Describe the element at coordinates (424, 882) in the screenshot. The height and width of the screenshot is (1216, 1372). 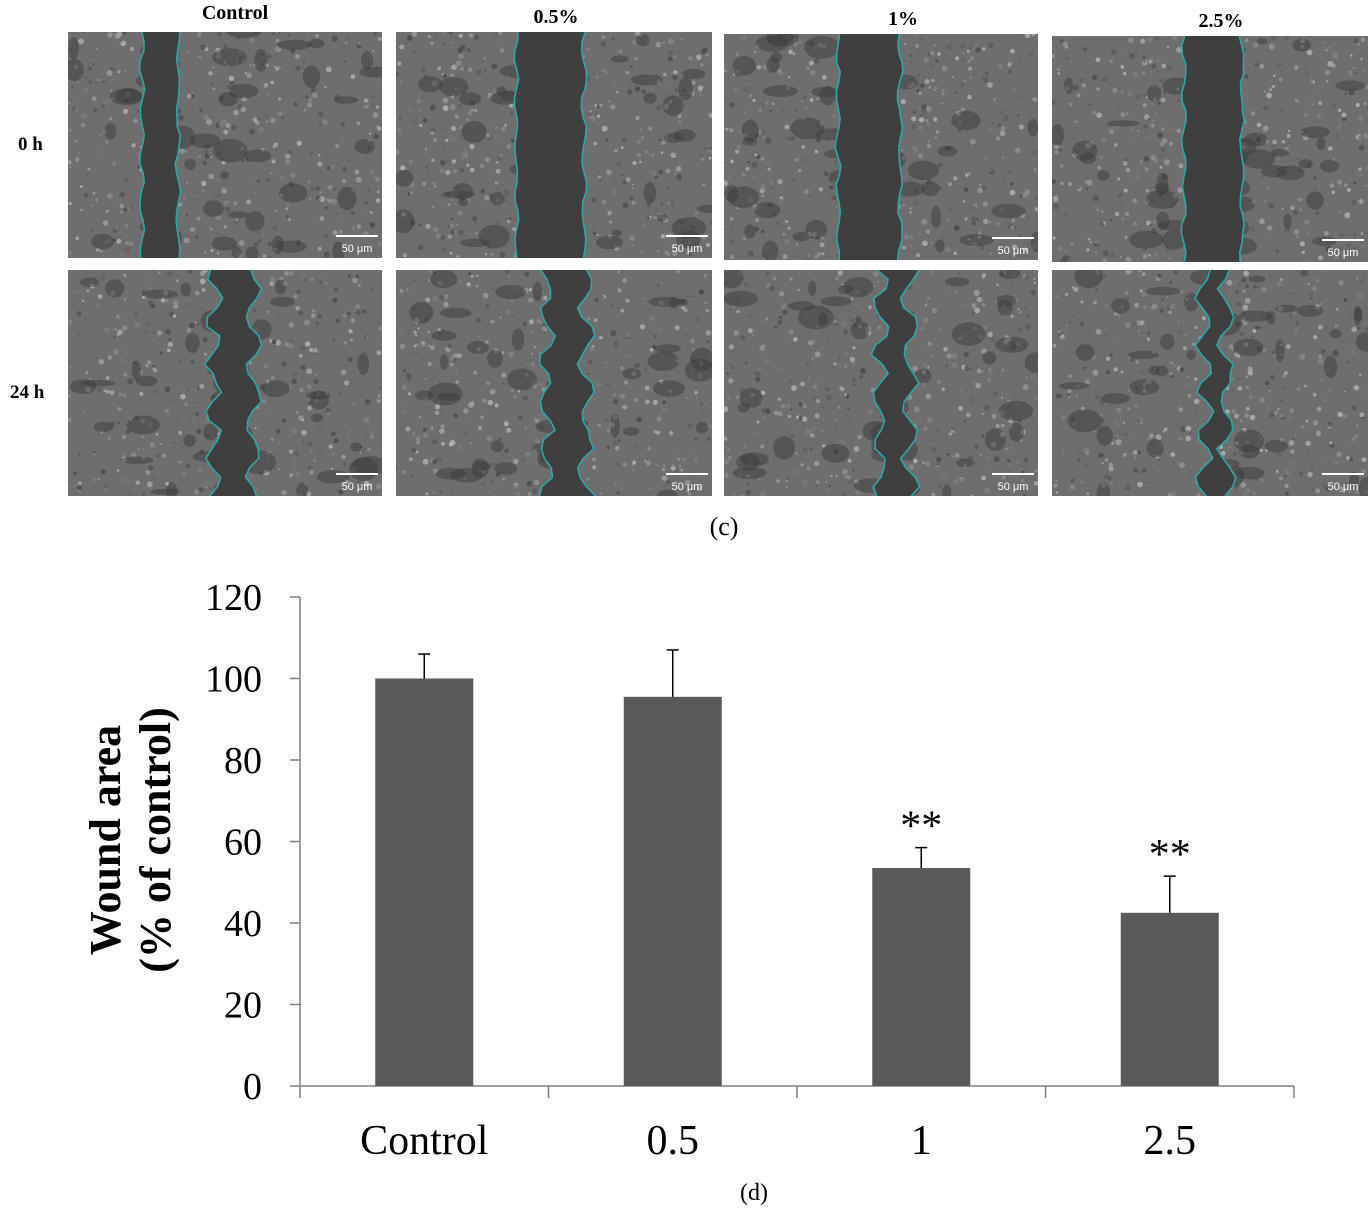
I see `bar-control` at that location.